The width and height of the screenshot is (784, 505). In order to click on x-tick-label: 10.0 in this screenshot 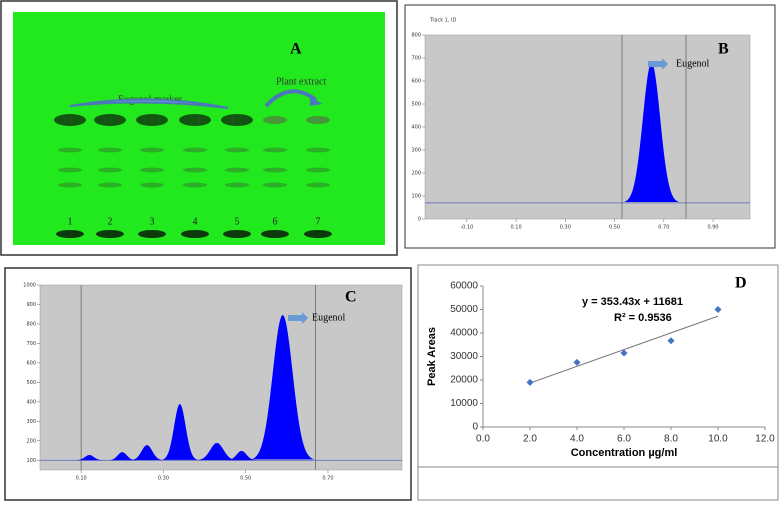, I will do `click(718, 439)`.